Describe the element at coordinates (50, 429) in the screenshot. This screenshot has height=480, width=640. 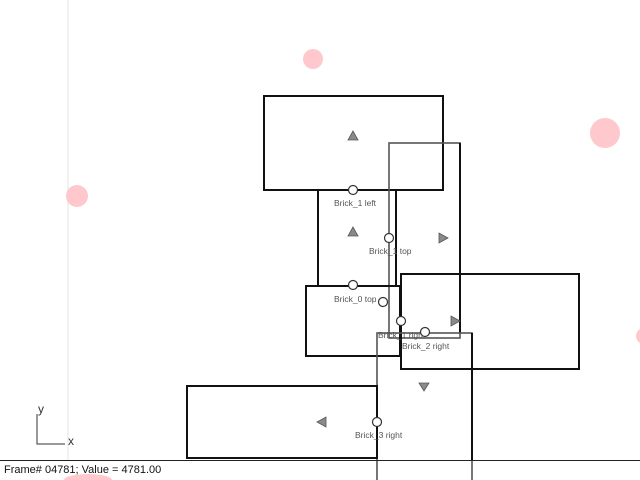
I see `axis-gizmo` at that location.